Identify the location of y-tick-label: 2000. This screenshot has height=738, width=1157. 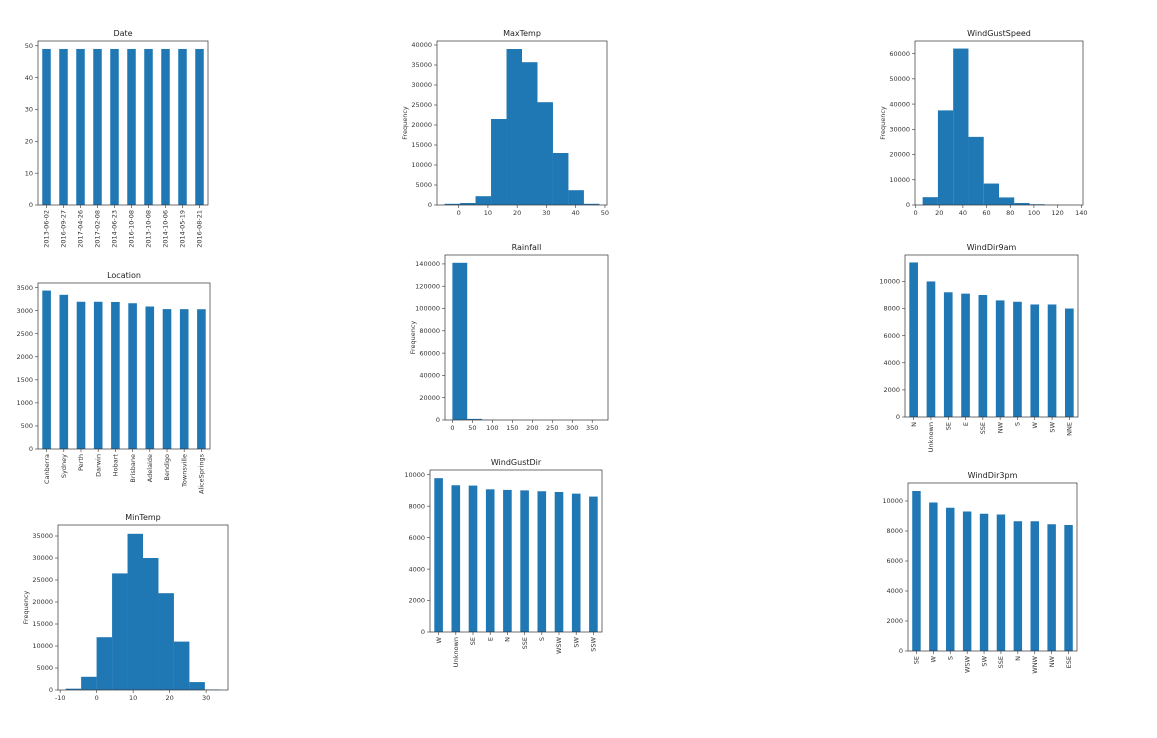
(894, 621).